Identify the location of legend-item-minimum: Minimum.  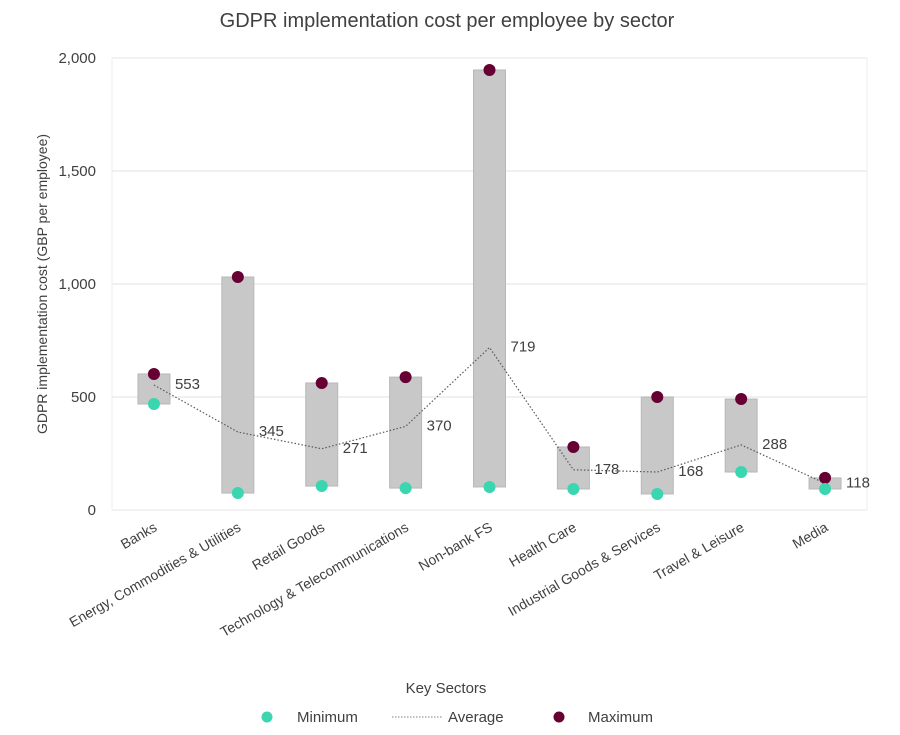
(309, 717).